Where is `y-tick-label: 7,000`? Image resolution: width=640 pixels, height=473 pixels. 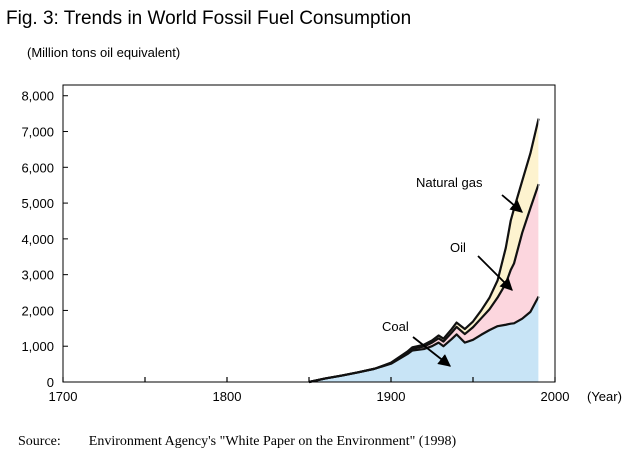 y-tick-label: 7,000 is located at coordinates (37, 132).